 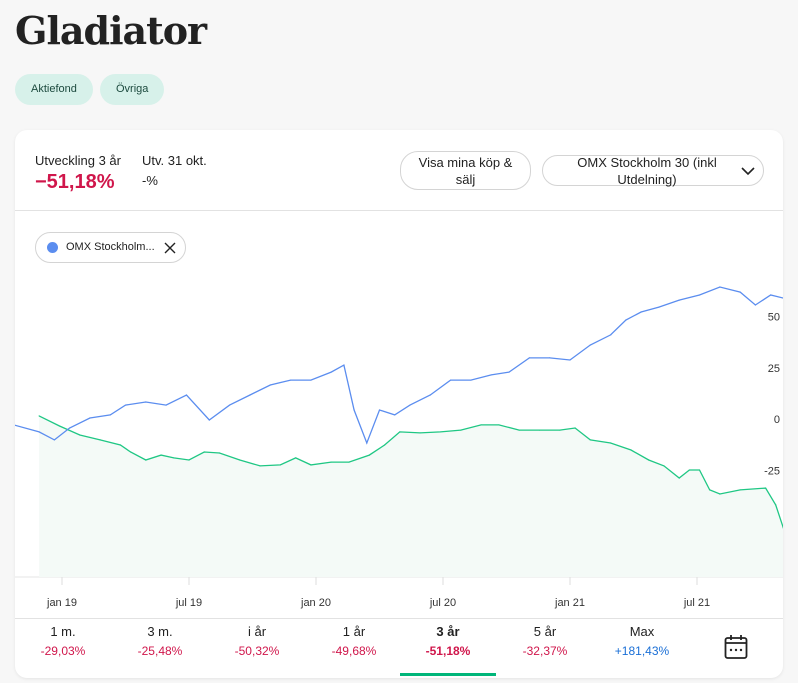 What do you see at coordinates (75, 182) in the screenshot?
I see `development-value: −51,18%` at bounding box center [75, 182].